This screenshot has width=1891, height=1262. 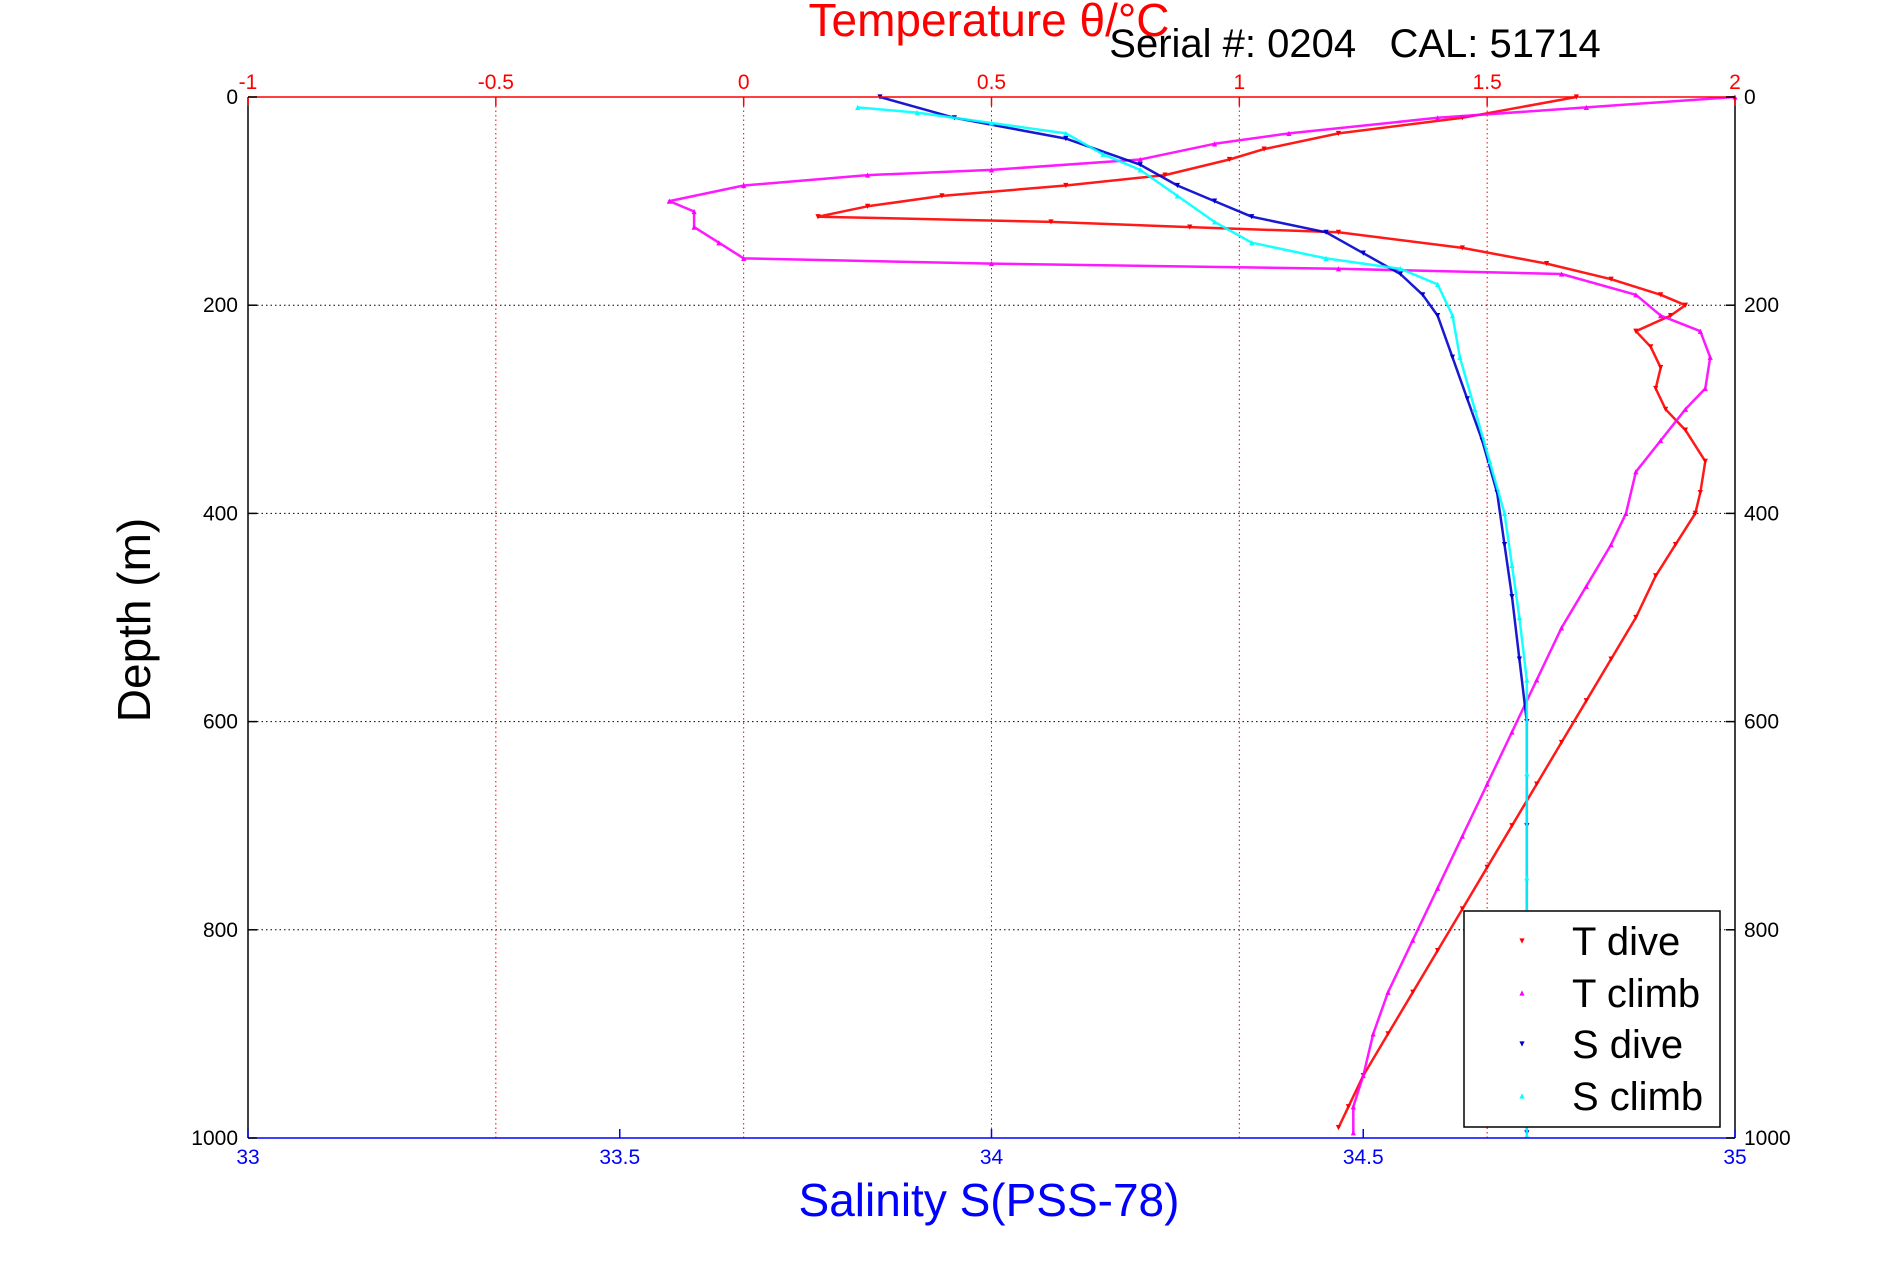 I want to click on salinity-tick-label: 33, so click(x=247, y=1157).